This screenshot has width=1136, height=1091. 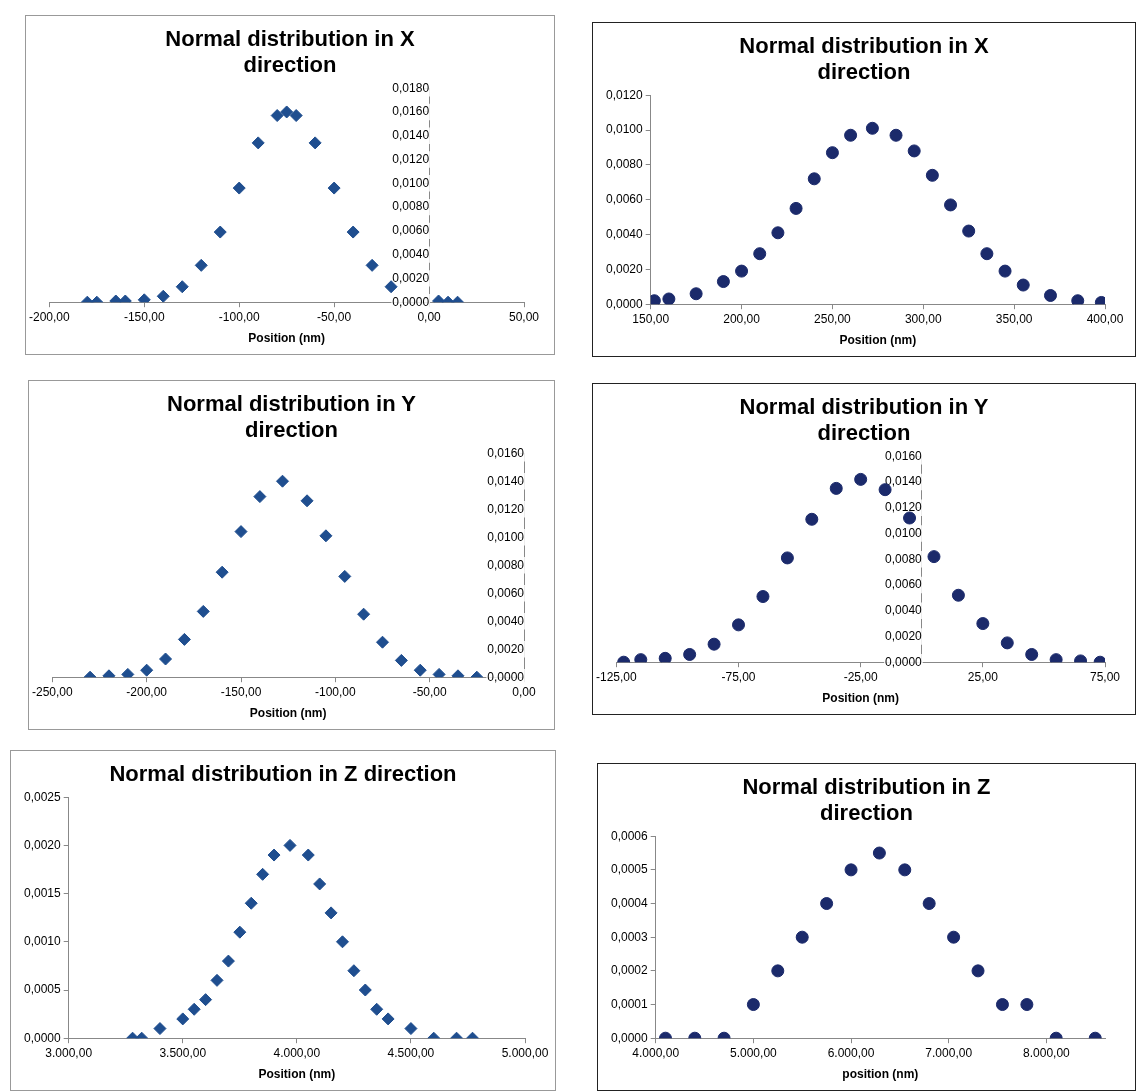 I want to click on x-tick-label: 400,00, so click(x=1105, y=318).